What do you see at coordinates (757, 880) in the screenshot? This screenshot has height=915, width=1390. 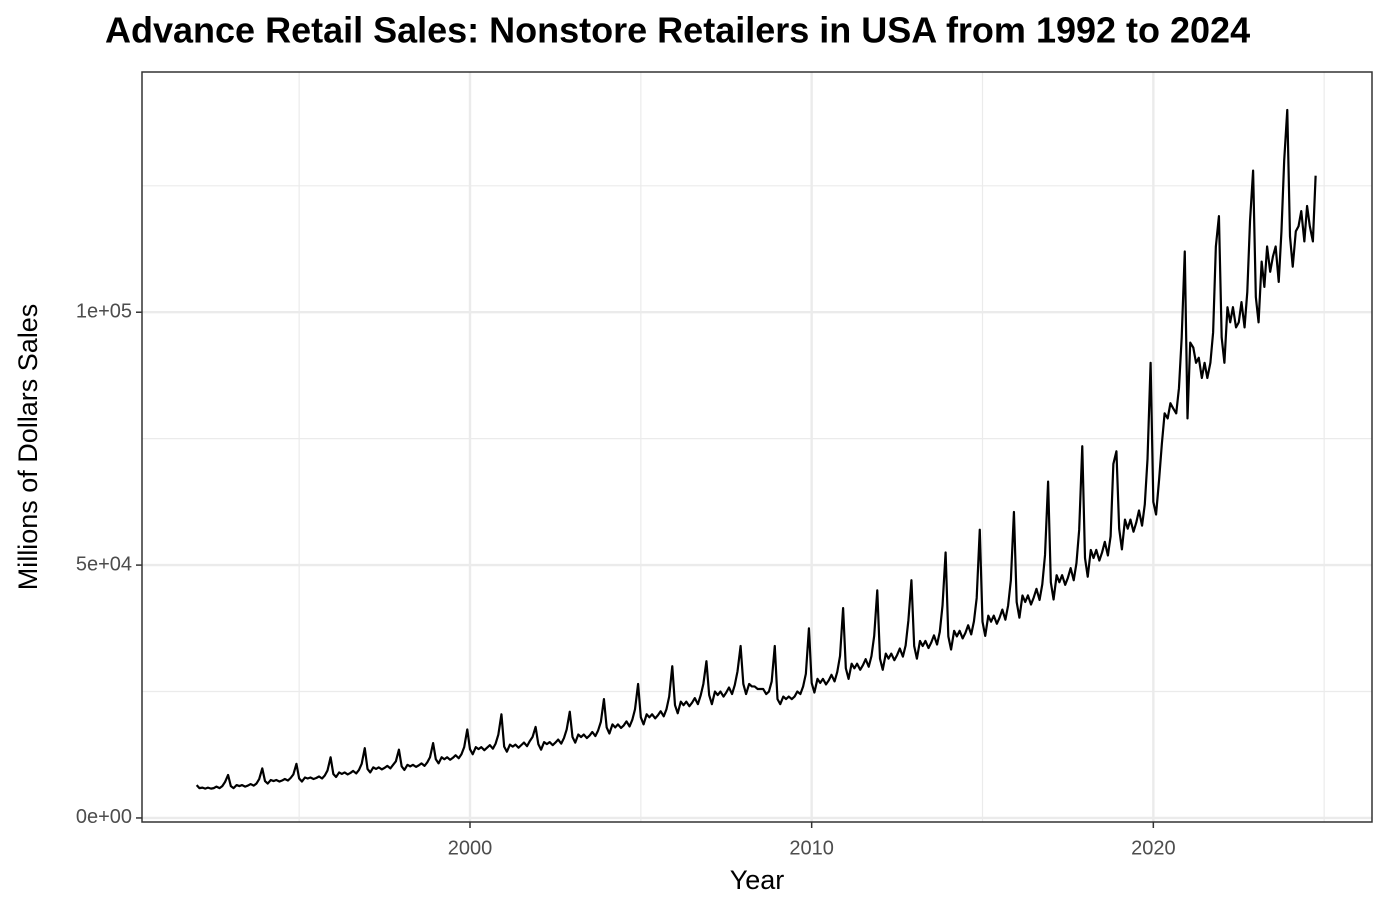 I see `x-axis-title: Year` at bounding box center [757, 880].